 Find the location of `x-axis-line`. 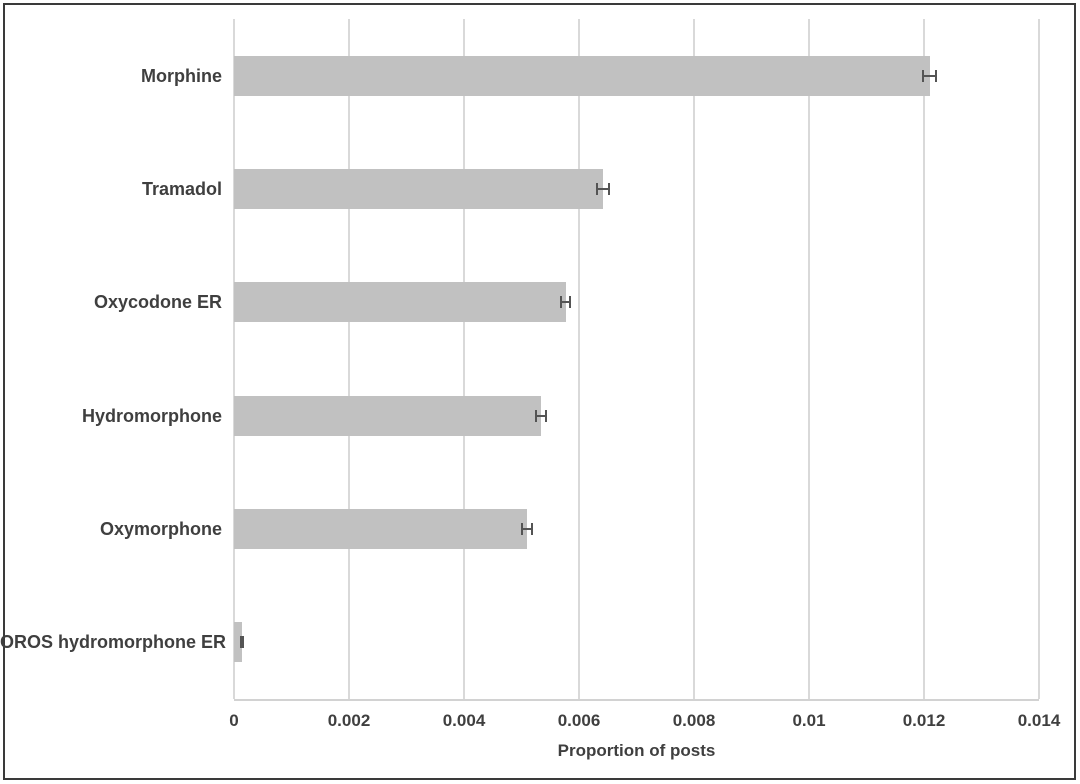

x-axis-line is located at coordinates (636, 700).